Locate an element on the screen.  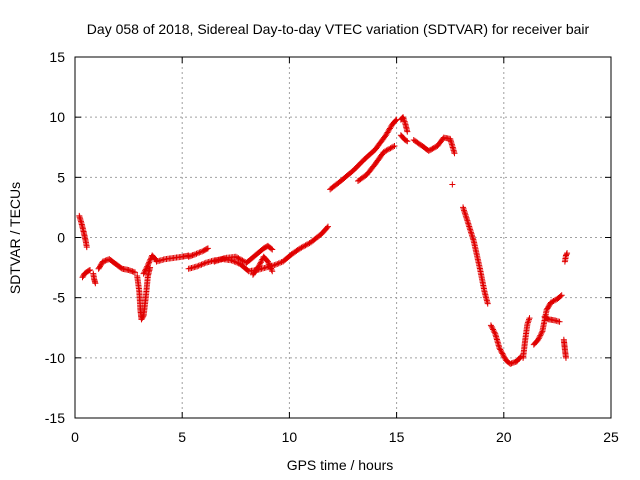
x-axis-label: GPS time / hours is located at coordinates (340, 465).